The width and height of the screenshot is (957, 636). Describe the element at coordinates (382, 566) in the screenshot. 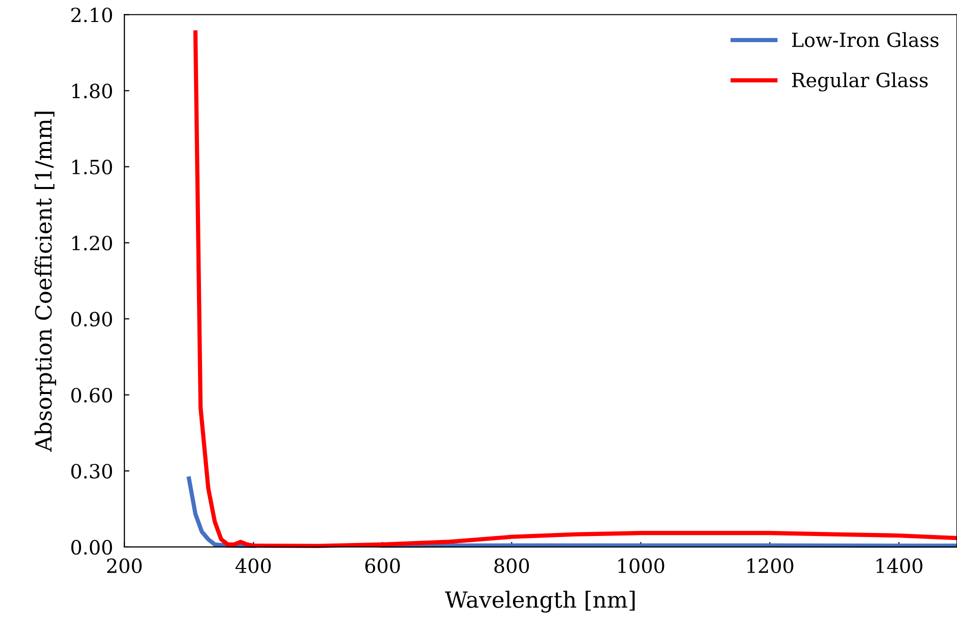

I see `x-tick-label: 600` at that location.